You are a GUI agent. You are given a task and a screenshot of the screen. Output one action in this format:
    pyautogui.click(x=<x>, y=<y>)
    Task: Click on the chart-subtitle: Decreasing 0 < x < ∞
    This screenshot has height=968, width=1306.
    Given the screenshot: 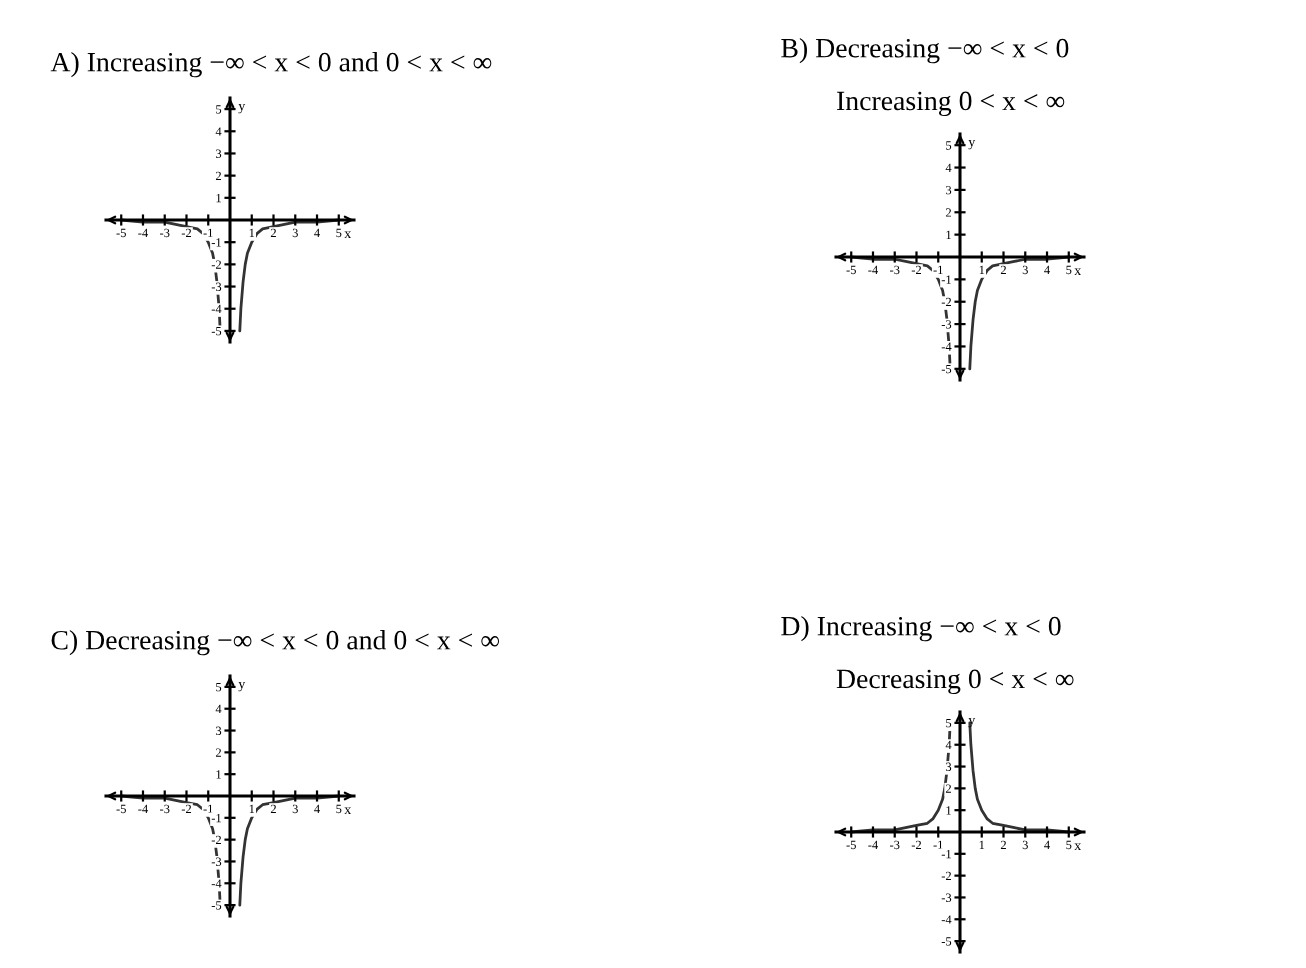 What is the action you would take?
    pyautogui.click(x=955, y=682)
    